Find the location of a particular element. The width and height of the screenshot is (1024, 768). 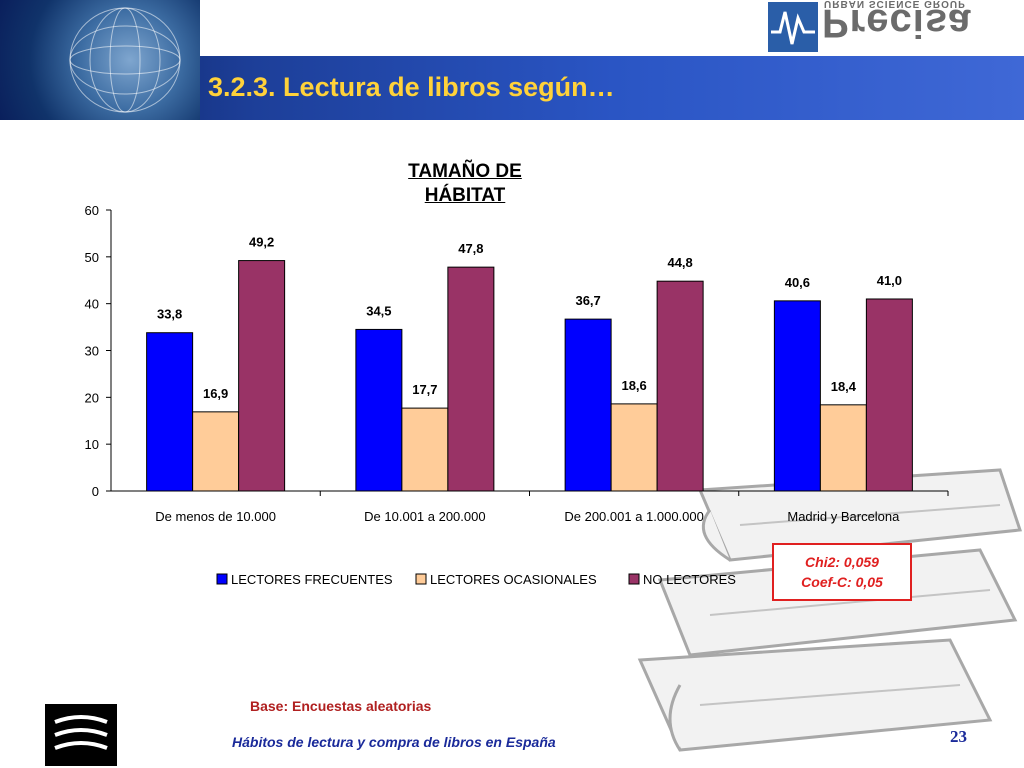

stats-box: Chi2: 0,059 Coef-C: 0,05 is located at coordinates (842, 572).